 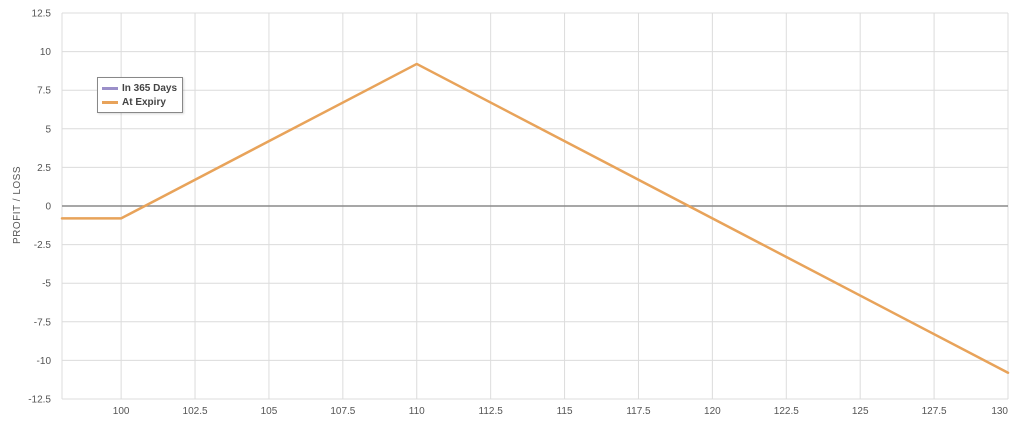 What do you see at coordinates (44, 168) in the screenshot?
I see `y-tick-label: 2.5` at bounding box center [44, 168].